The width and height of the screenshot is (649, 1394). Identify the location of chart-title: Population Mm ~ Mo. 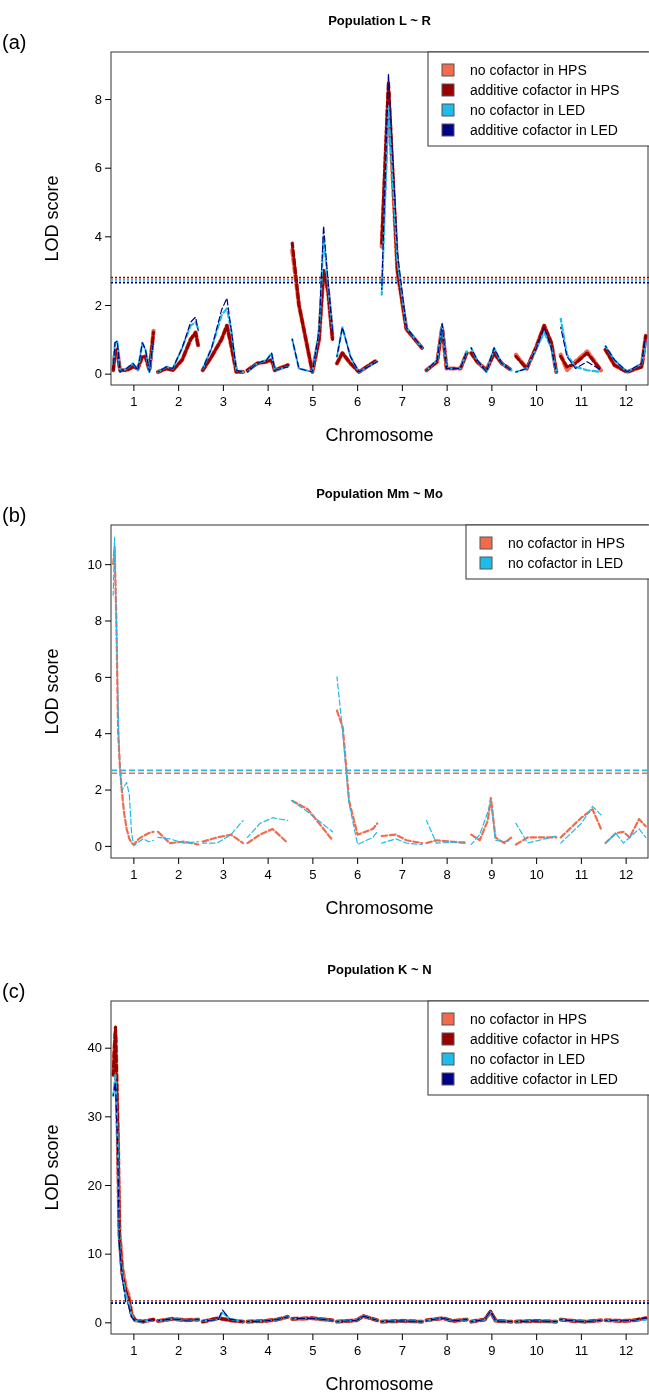
(379, 493).